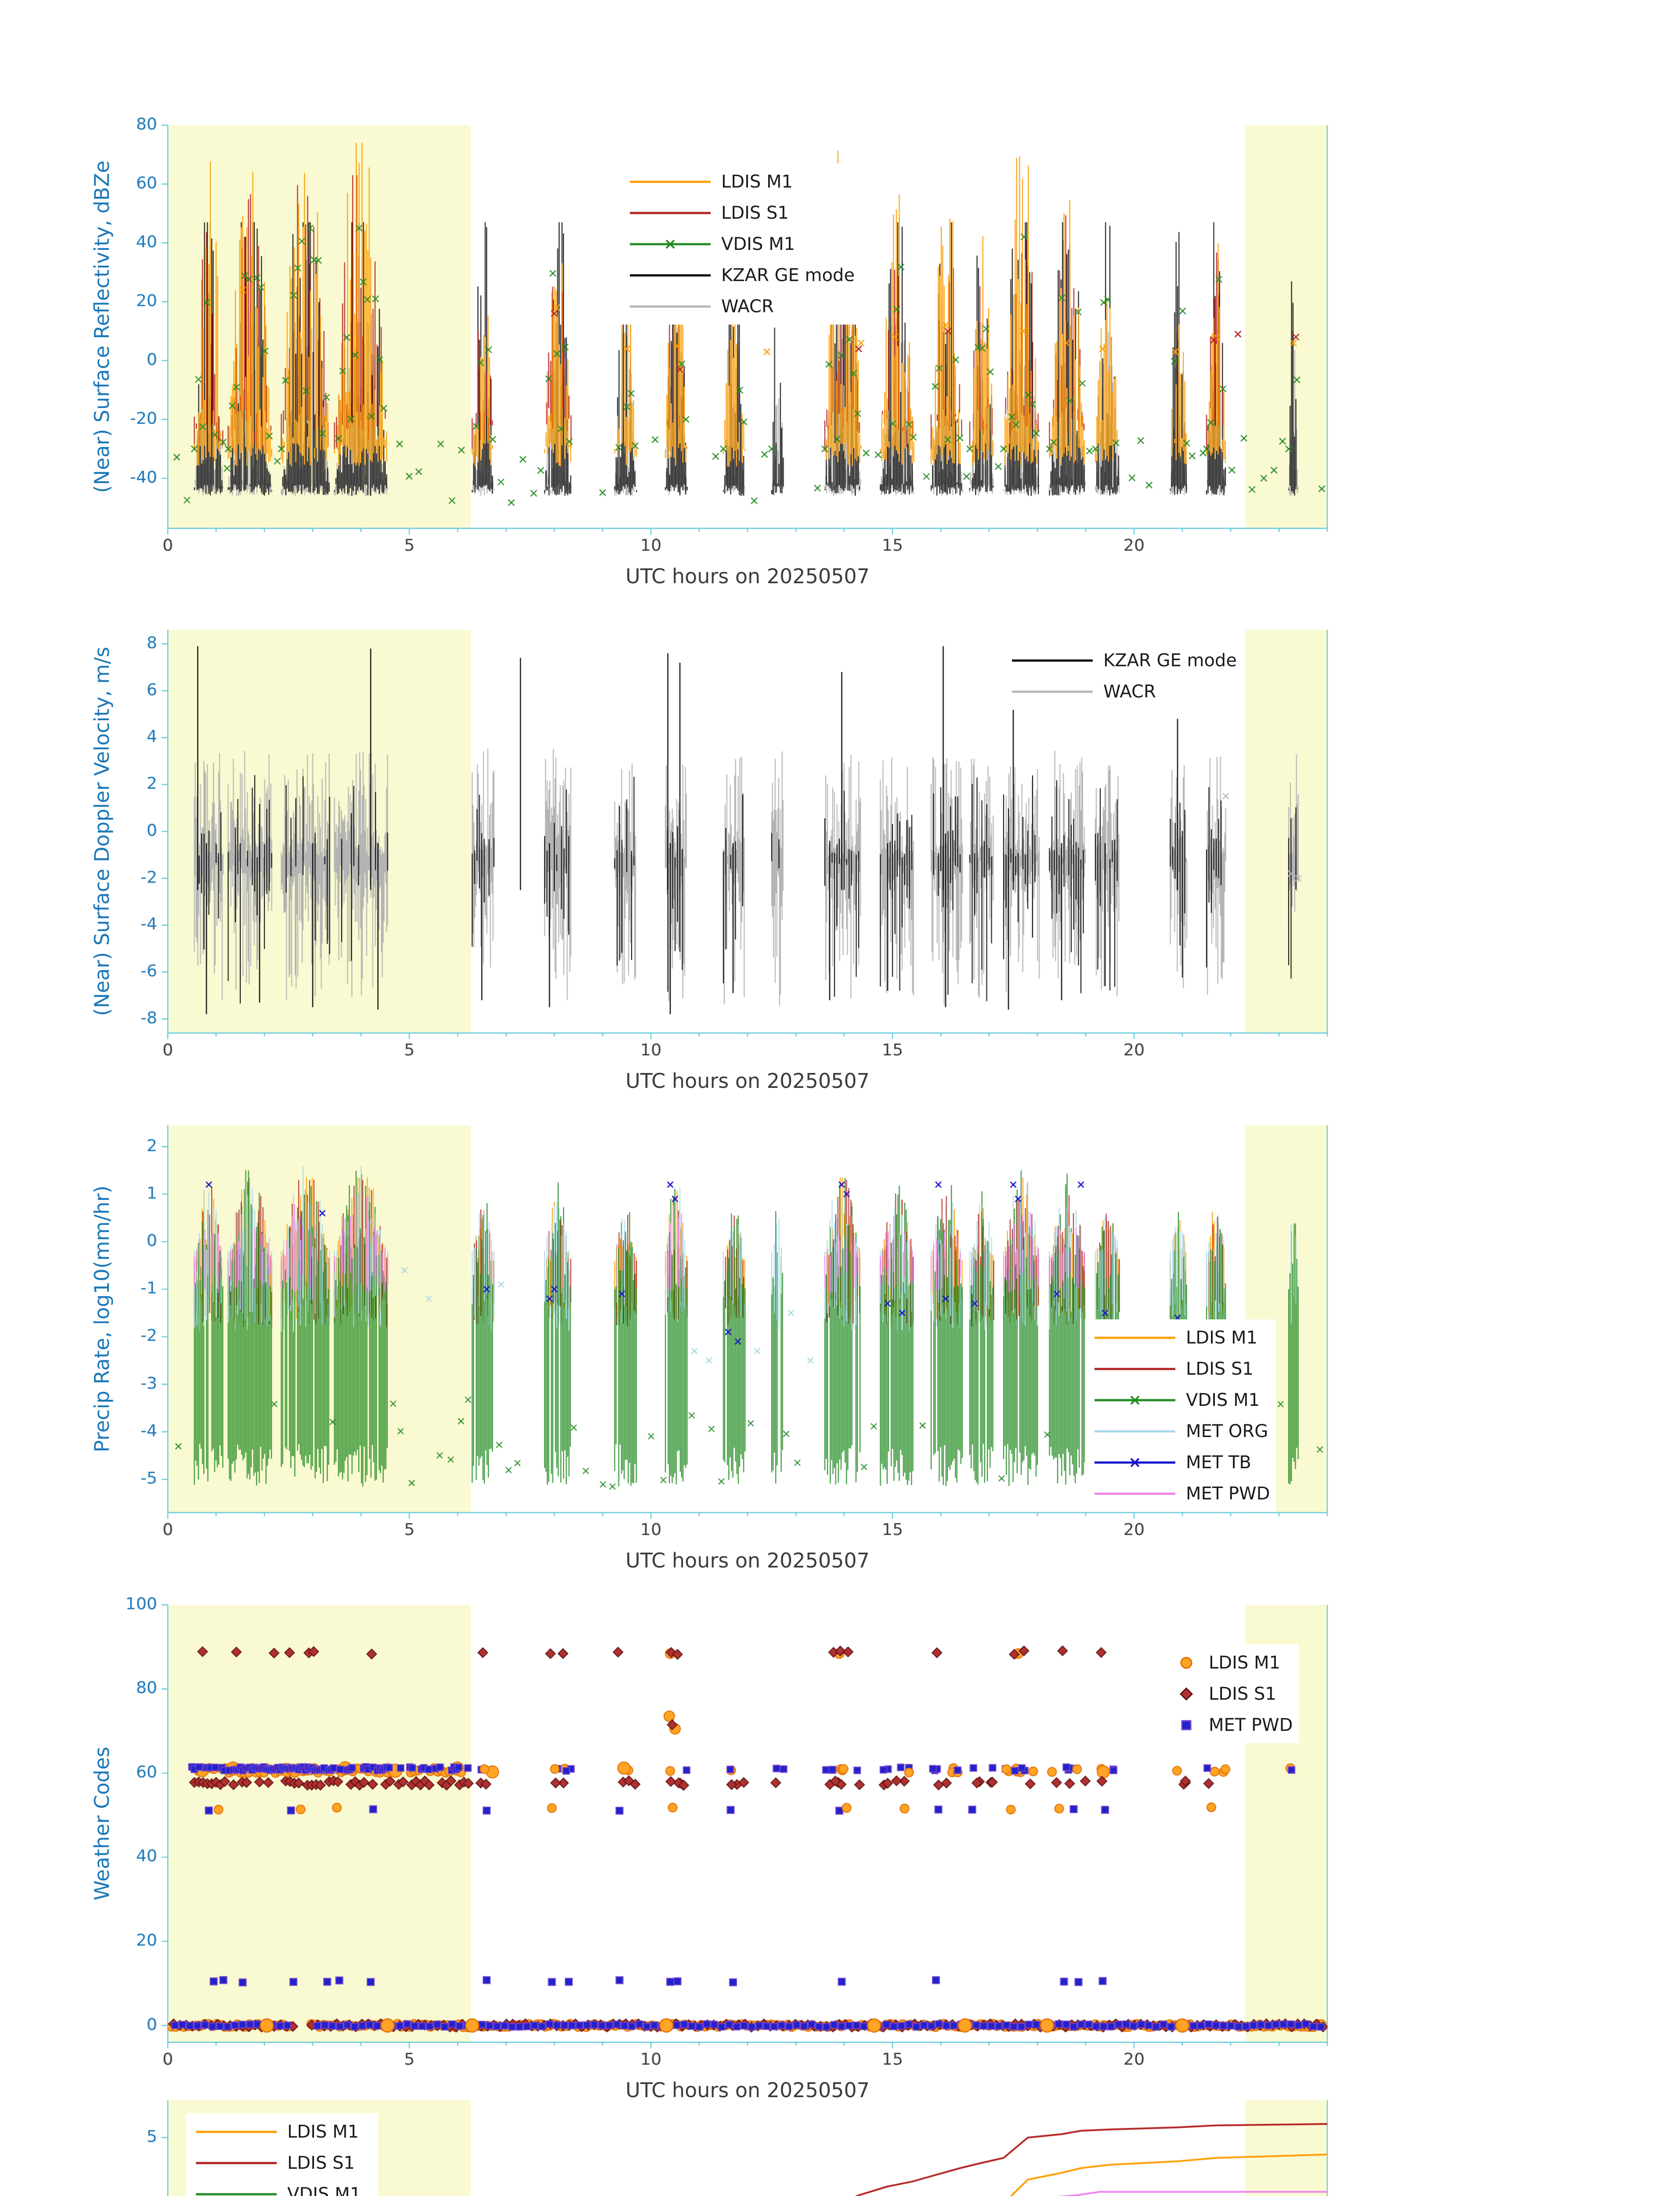 The image size is (1680, 2196). What do you see at coordinates (1227, 1431) in the screenshot?
I see `legend-label: MET ORG` at bounding box center [1227, 1431].